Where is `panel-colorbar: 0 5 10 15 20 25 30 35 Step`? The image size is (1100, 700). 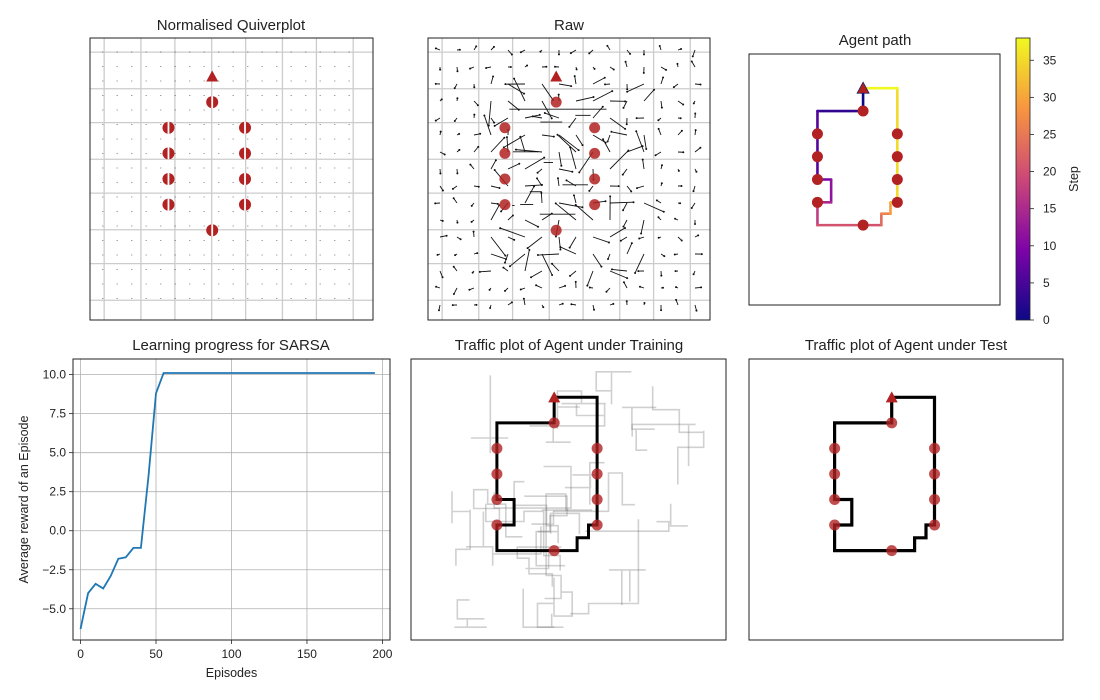
panel-colorbar: 0 5 10 15 20 25 30 35 Step is located at coordinates (1048, 182).